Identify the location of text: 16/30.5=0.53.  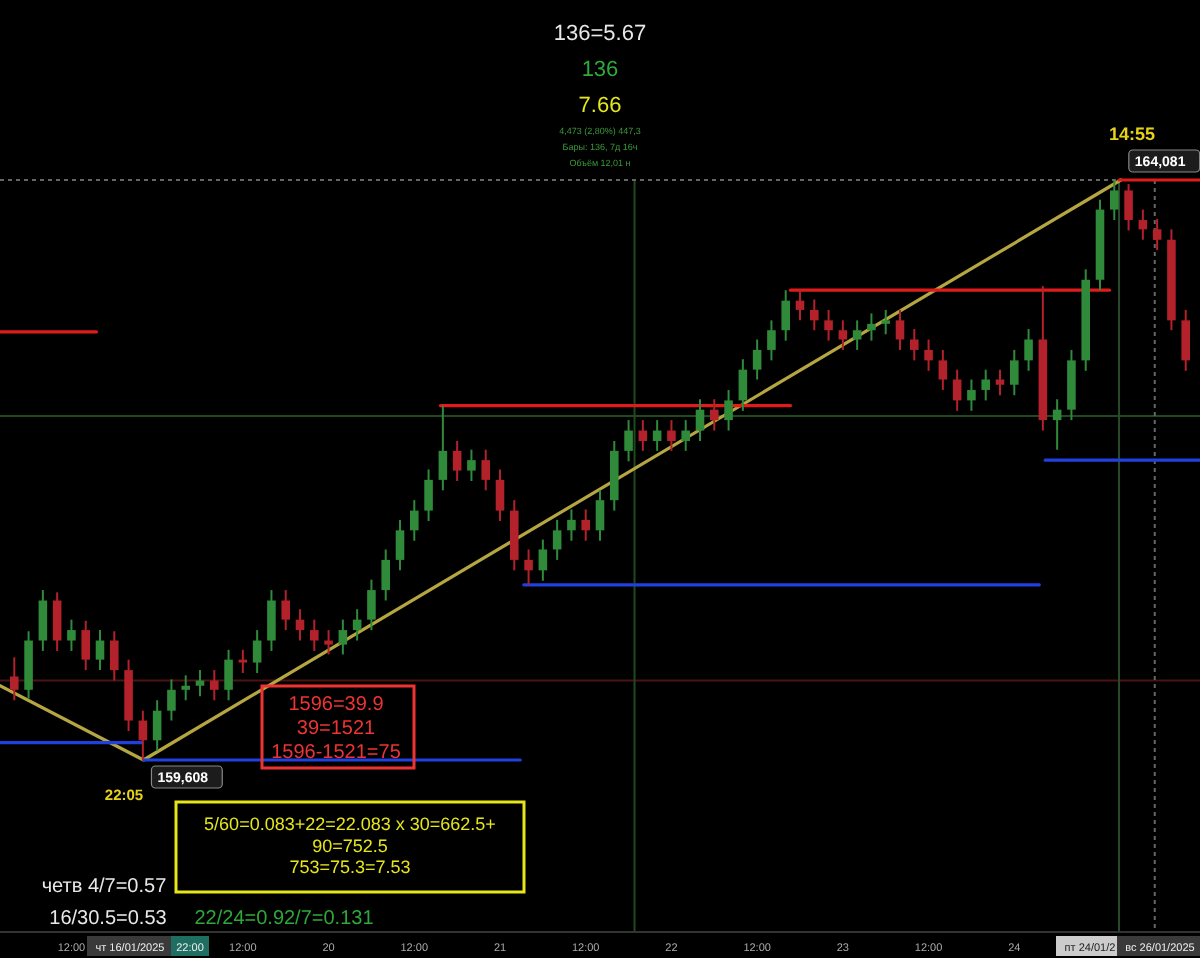
(108, 919).